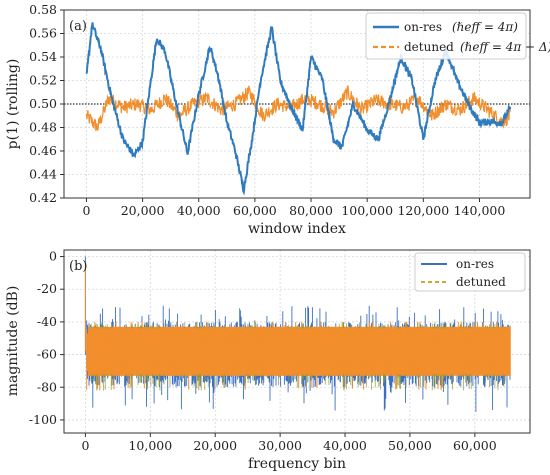  I want to click on panel-b-y-tick-label: -100, so click(43, 419).